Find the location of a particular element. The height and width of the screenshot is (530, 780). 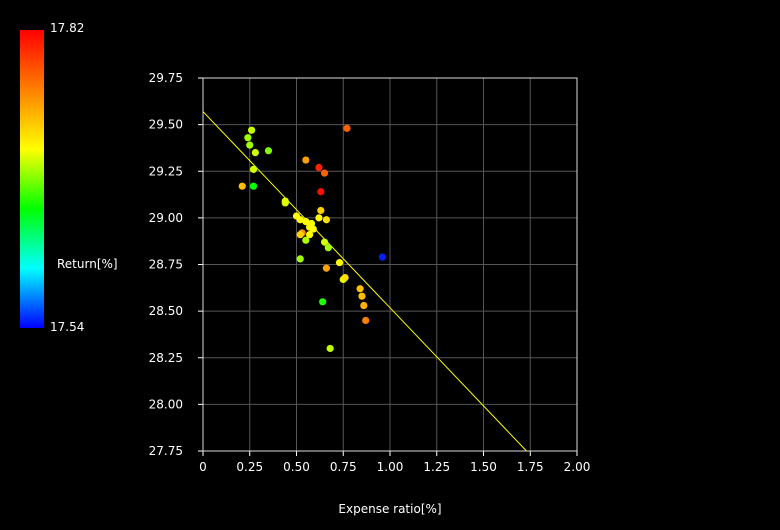

y-tick-label: 28.25 is located at coordinates (166, 358).